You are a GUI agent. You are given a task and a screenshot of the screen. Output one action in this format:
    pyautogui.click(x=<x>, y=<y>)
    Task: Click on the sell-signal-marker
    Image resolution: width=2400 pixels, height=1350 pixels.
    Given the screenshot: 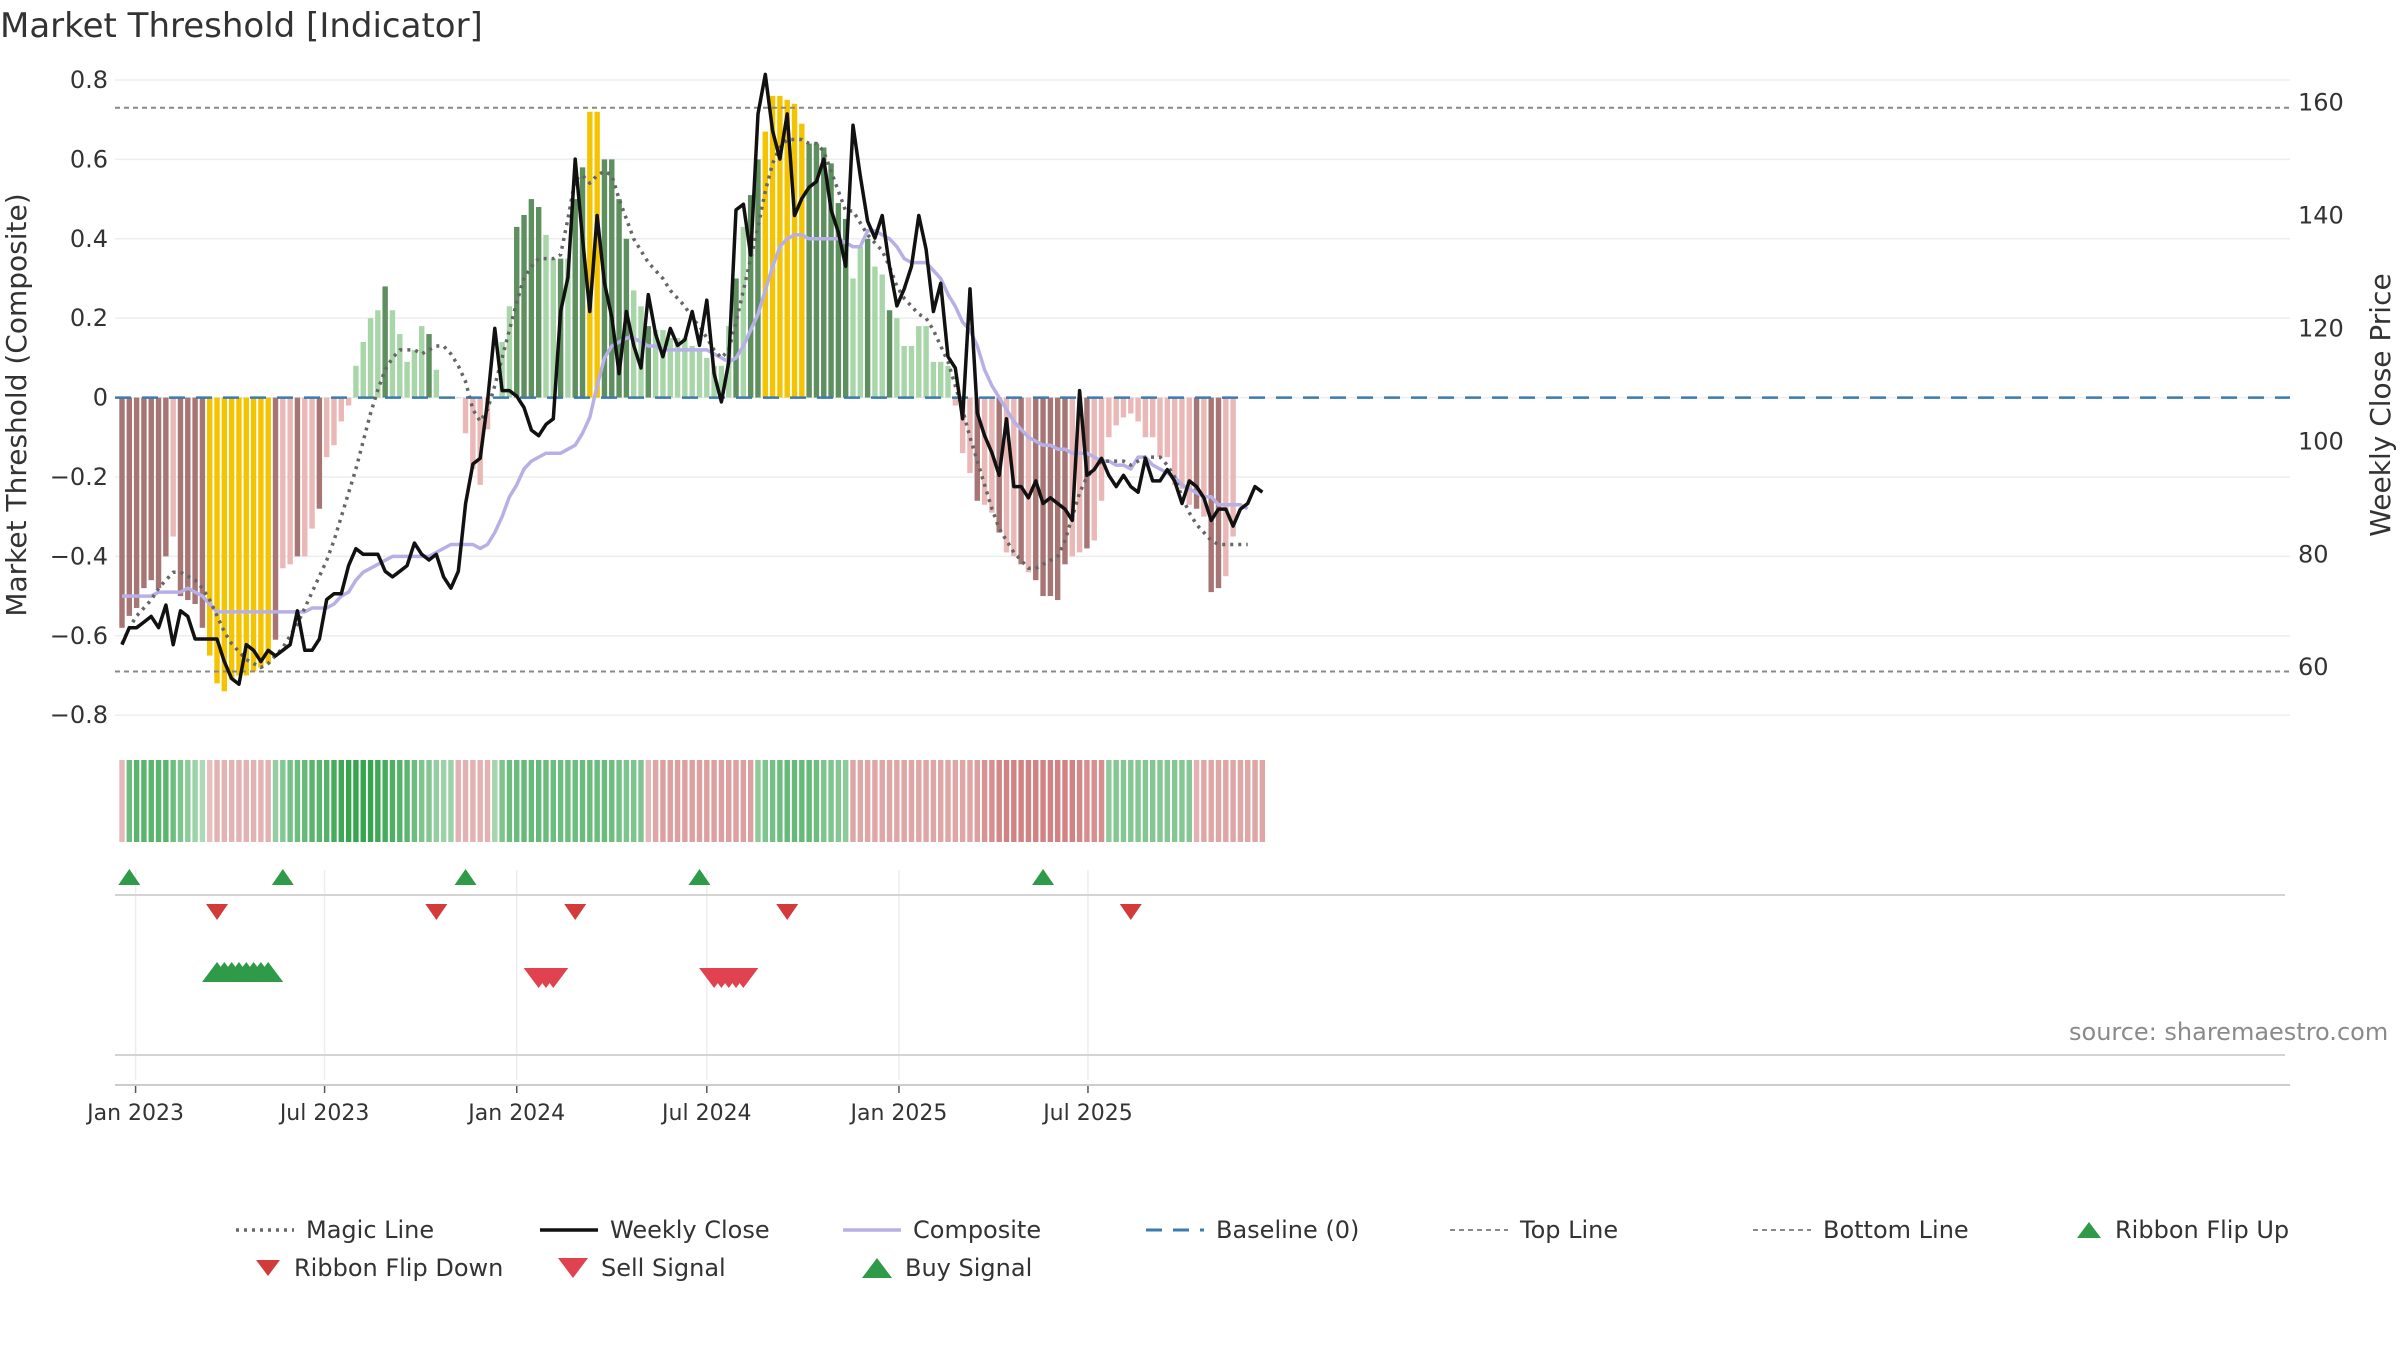 What is the action you would take?
    pyautogui.click(x=553, y=978)
    